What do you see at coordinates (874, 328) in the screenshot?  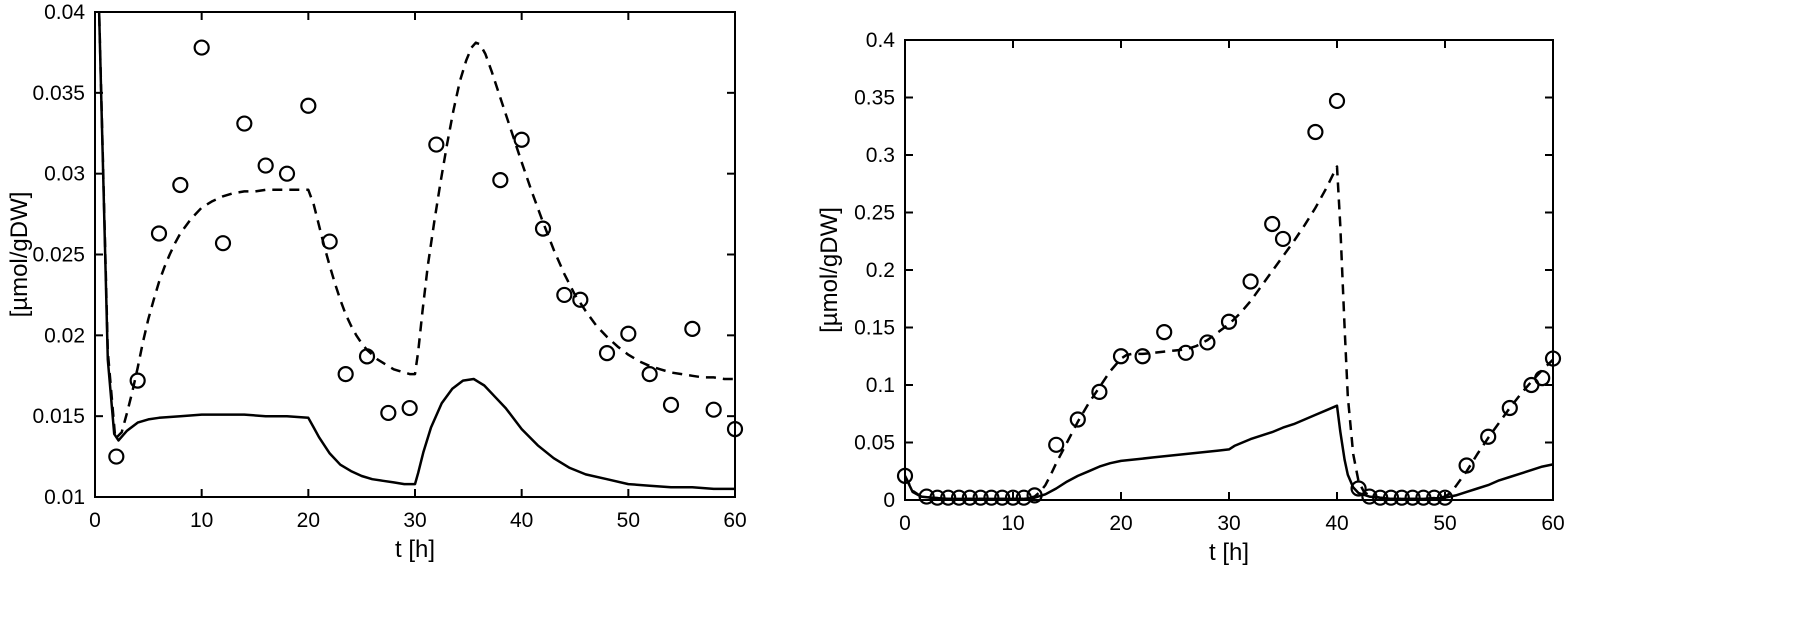 I see `y-tick-label: 0.15` at bounding box center [874, 328].